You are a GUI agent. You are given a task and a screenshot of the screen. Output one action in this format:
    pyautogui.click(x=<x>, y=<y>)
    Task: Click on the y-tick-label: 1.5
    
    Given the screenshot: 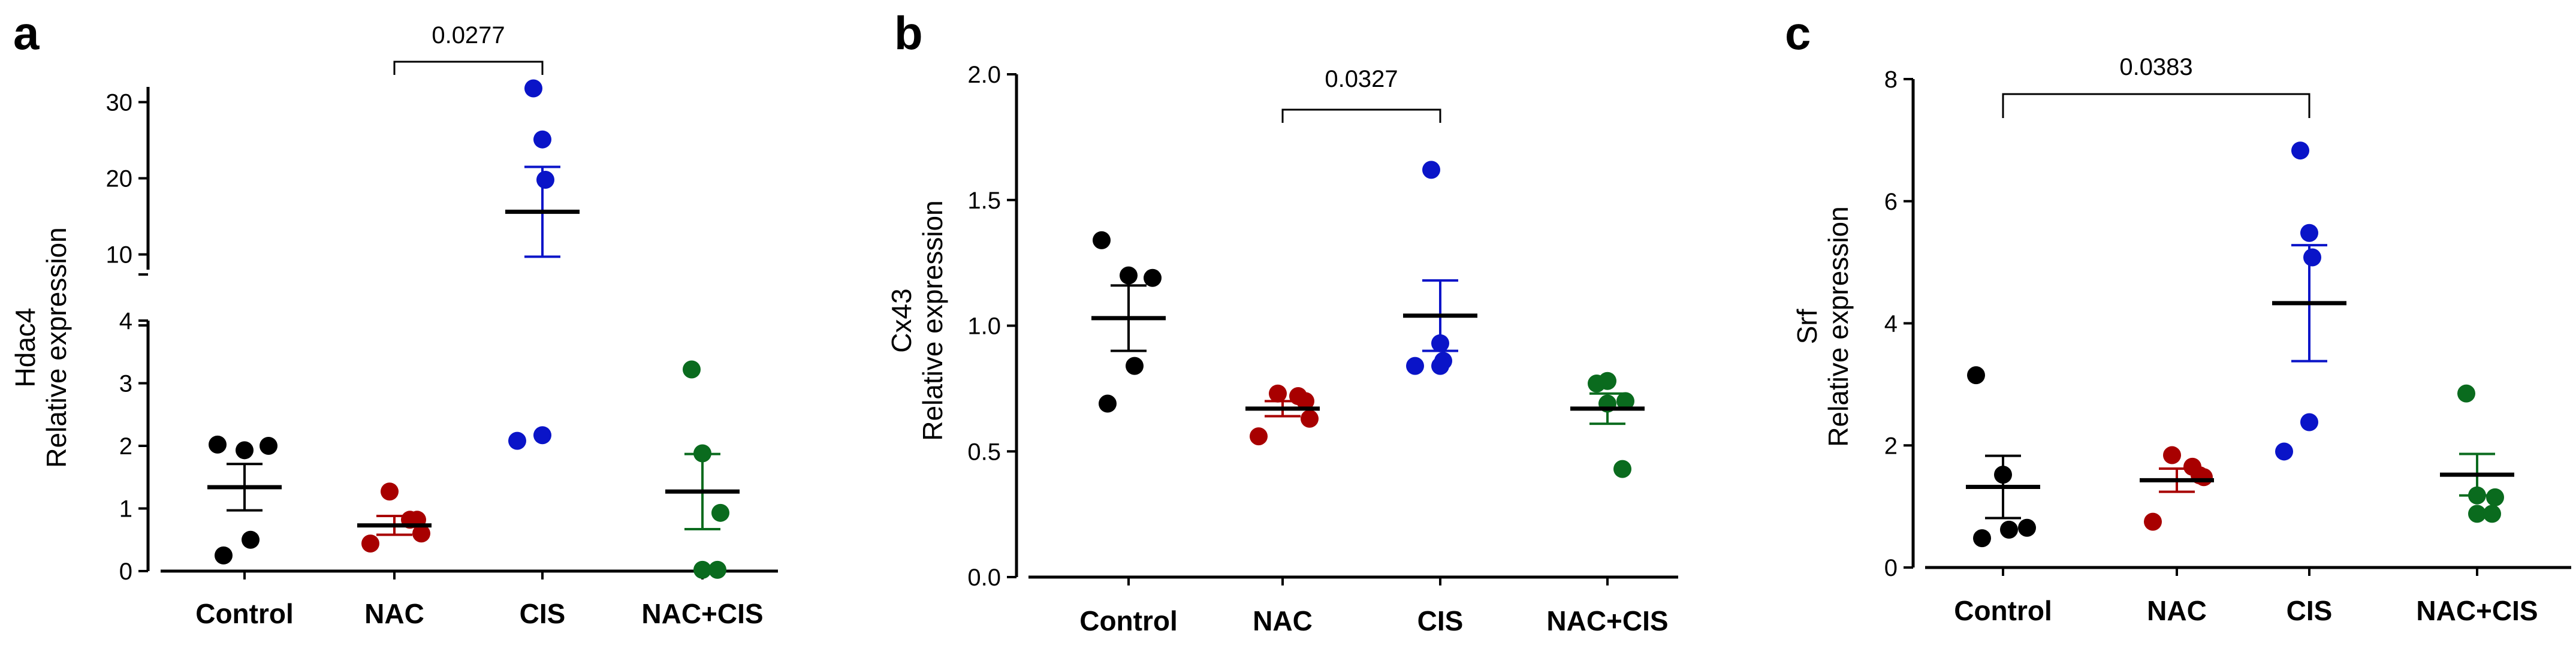 What is the action you would take?
    pyautogui.click(x=984, y=201)
    